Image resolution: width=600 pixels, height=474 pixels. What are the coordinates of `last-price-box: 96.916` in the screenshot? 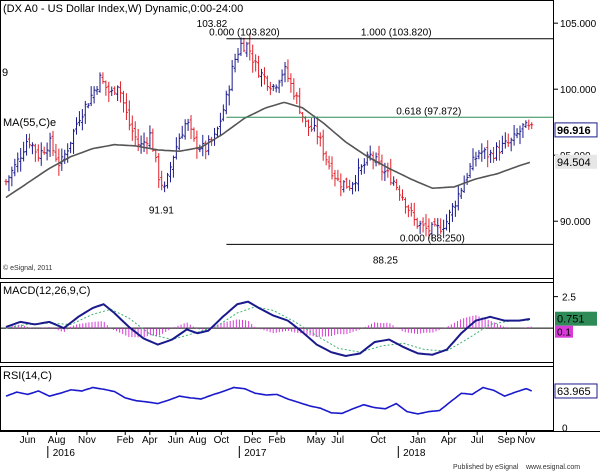 It's located at (576, 130).